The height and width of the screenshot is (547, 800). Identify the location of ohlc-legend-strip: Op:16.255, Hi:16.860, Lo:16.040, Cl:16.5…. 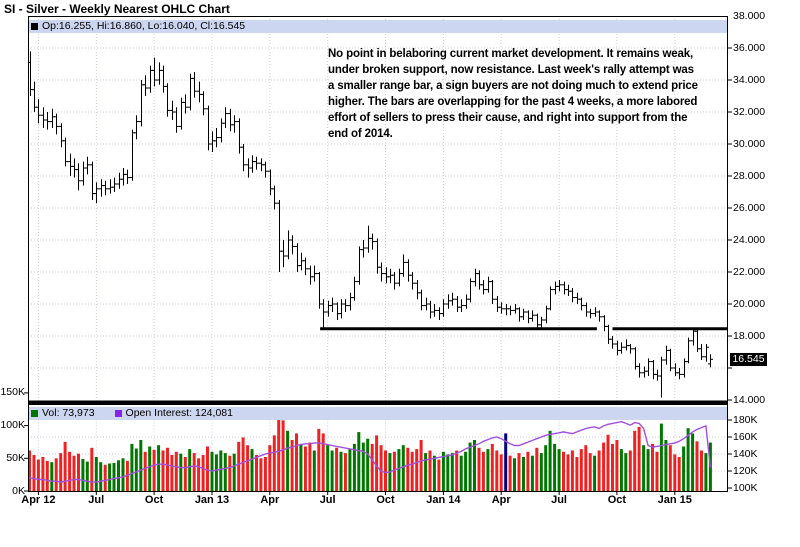
(378, 26).